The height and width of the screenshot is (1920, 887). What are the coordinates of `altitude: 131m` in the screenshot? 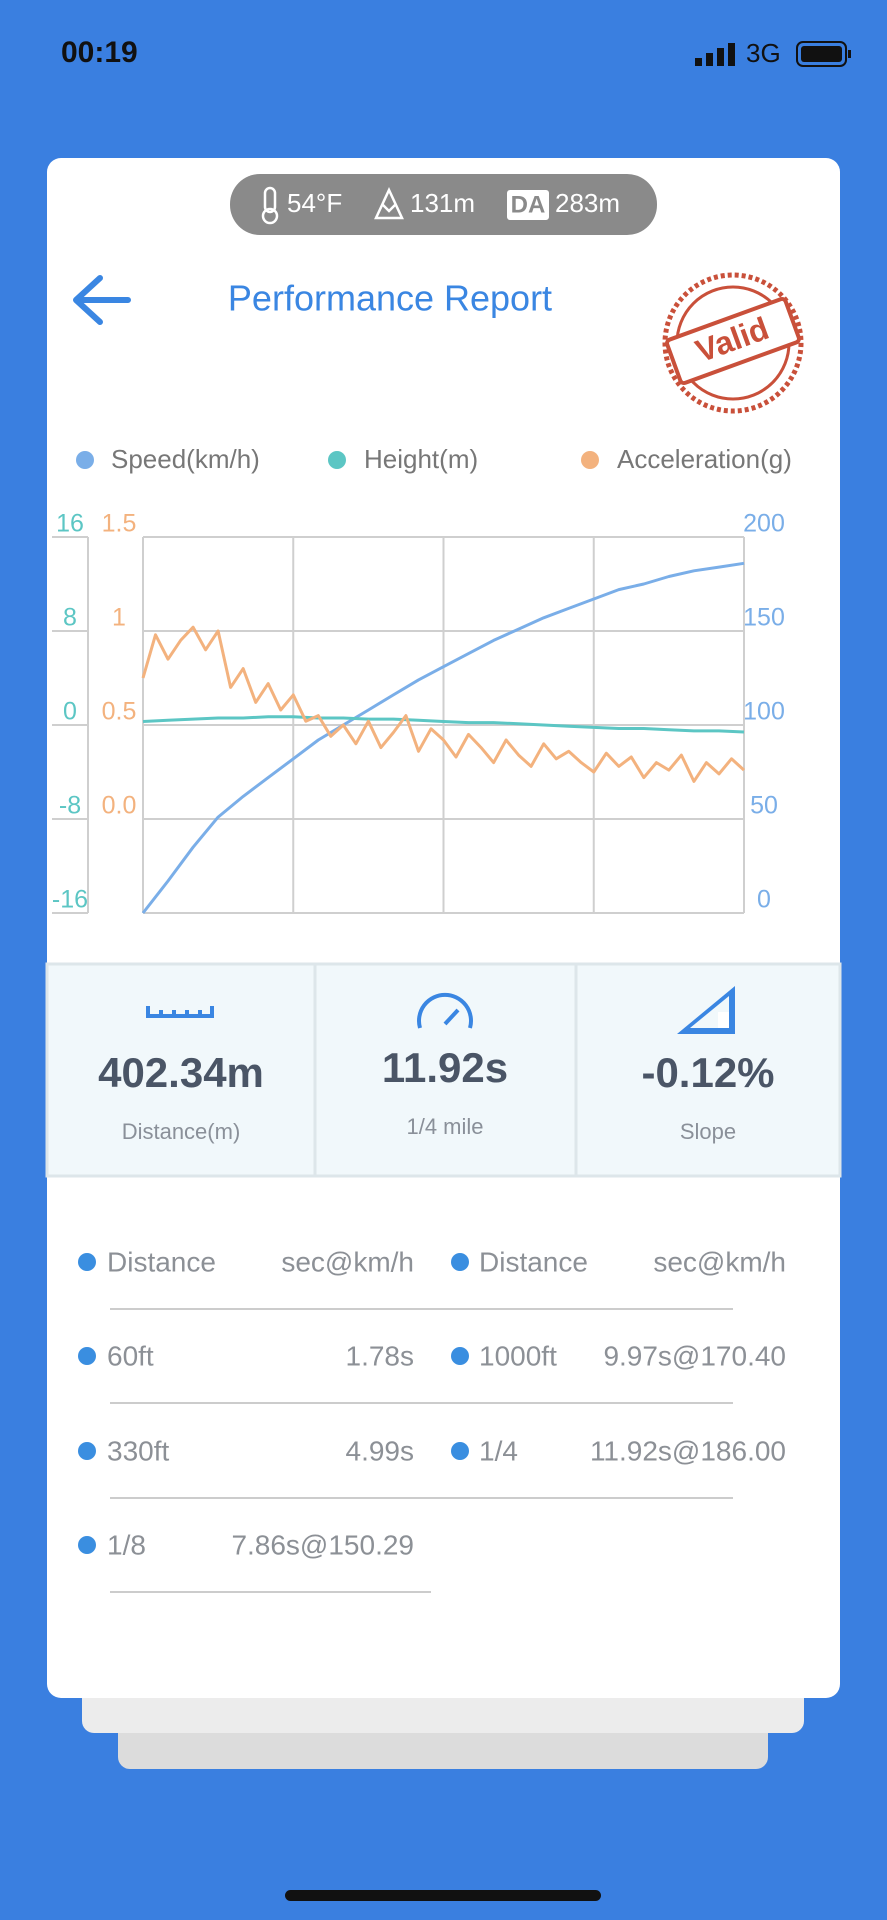 It's located at (442, 203).